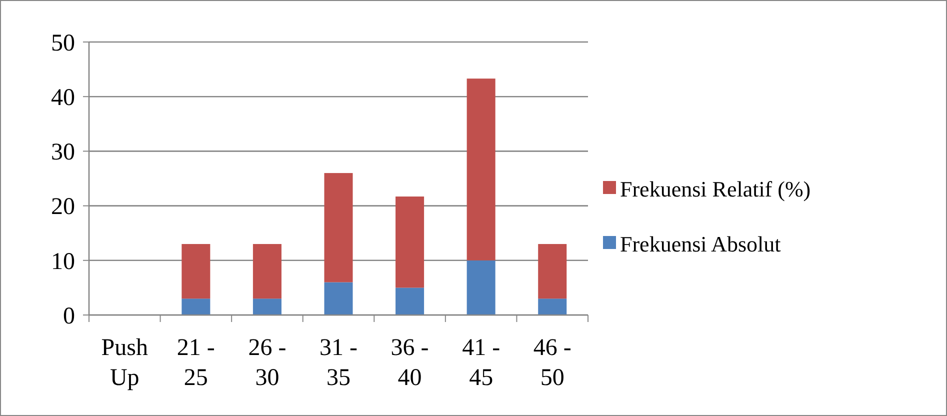 The height and width of the screenshot is (416, 947). What do you see at coordinates (409, 363) in the screenshot?
I see `x-tick-label: 36 - 40` at bounding box center [409, 363].